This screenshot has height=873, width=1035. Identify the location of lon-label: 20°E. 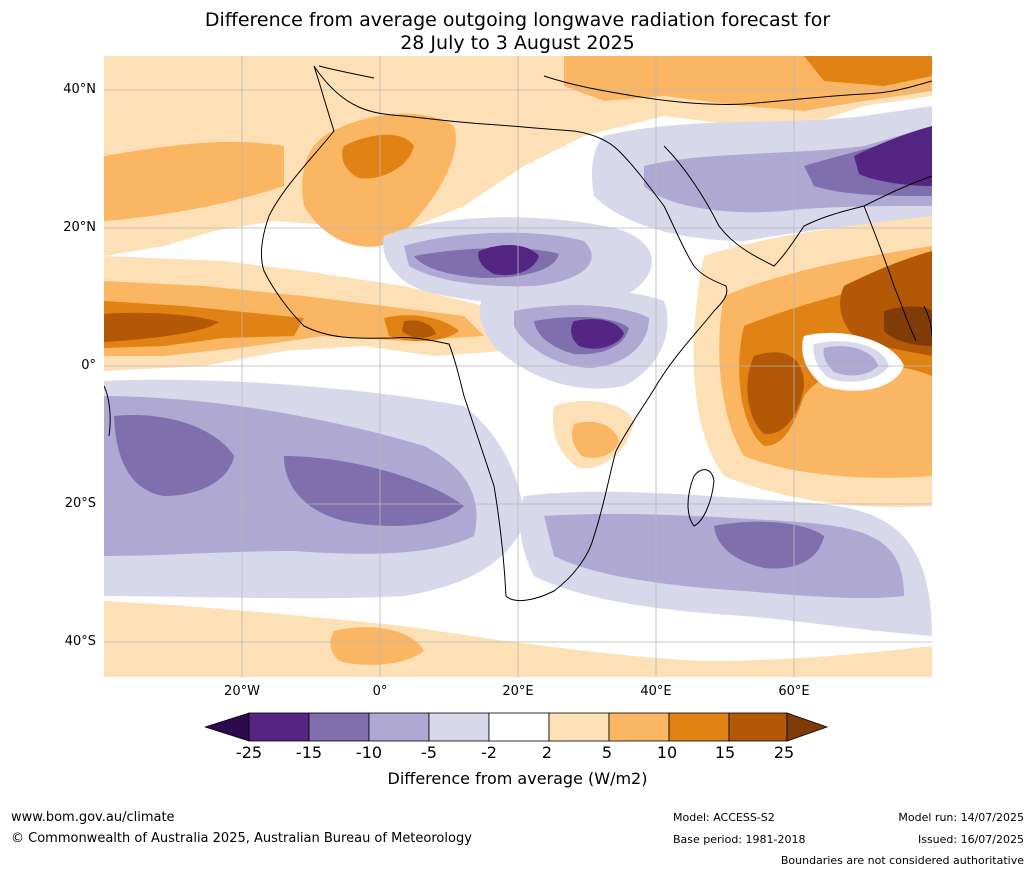
(518, 691).